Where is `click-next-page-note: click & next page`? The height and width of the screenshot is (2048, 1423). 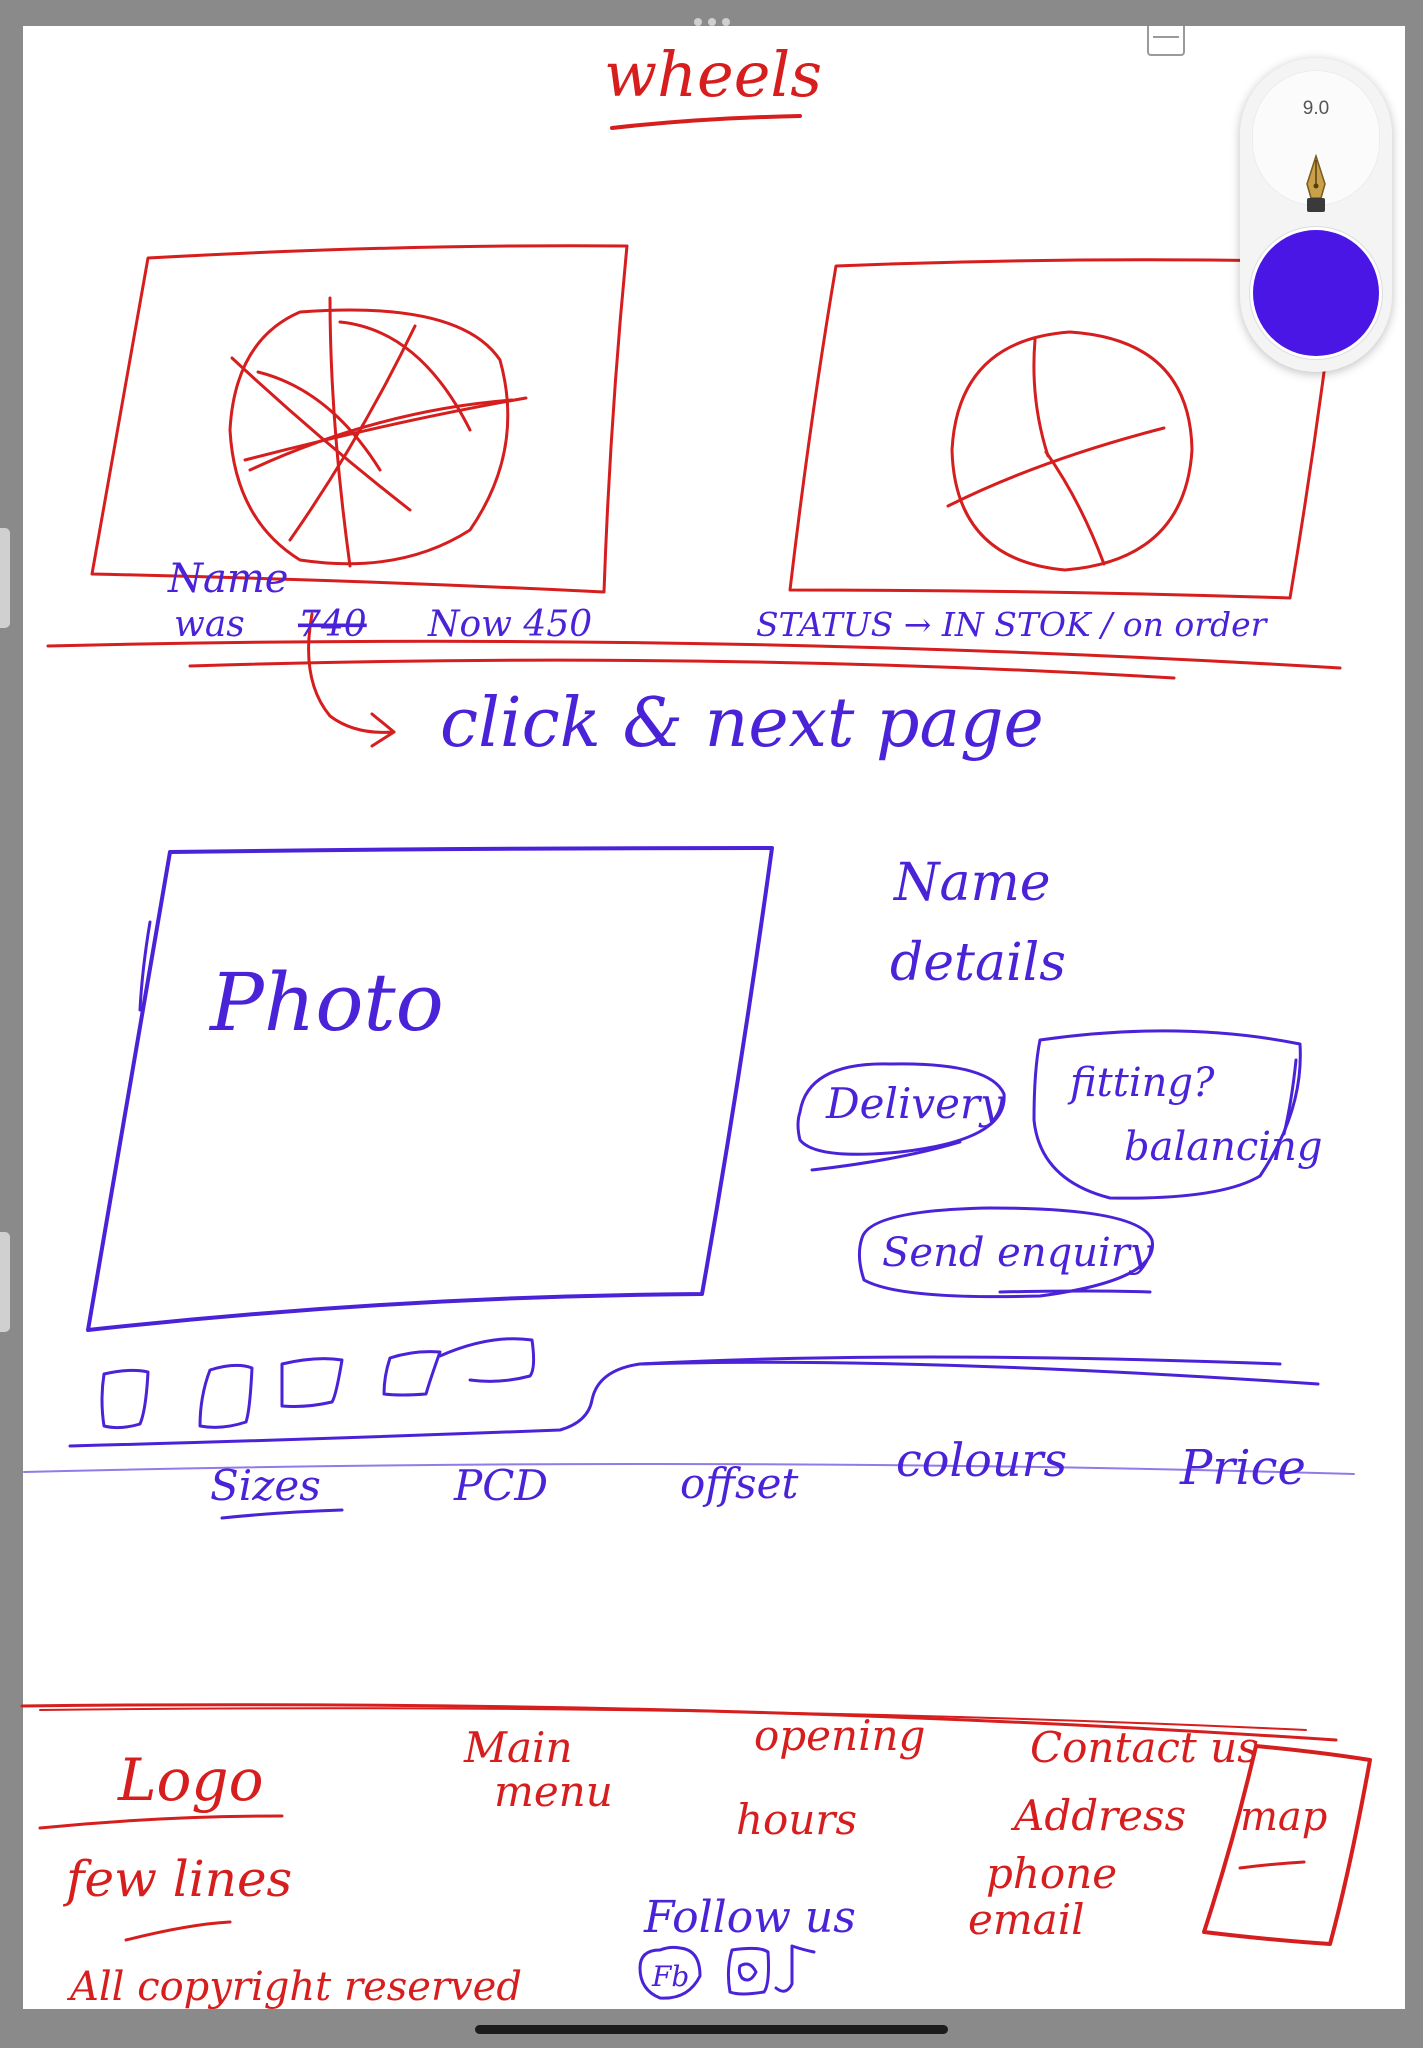
click-next-page-note: click & next page is located at coordinates (742, 723).